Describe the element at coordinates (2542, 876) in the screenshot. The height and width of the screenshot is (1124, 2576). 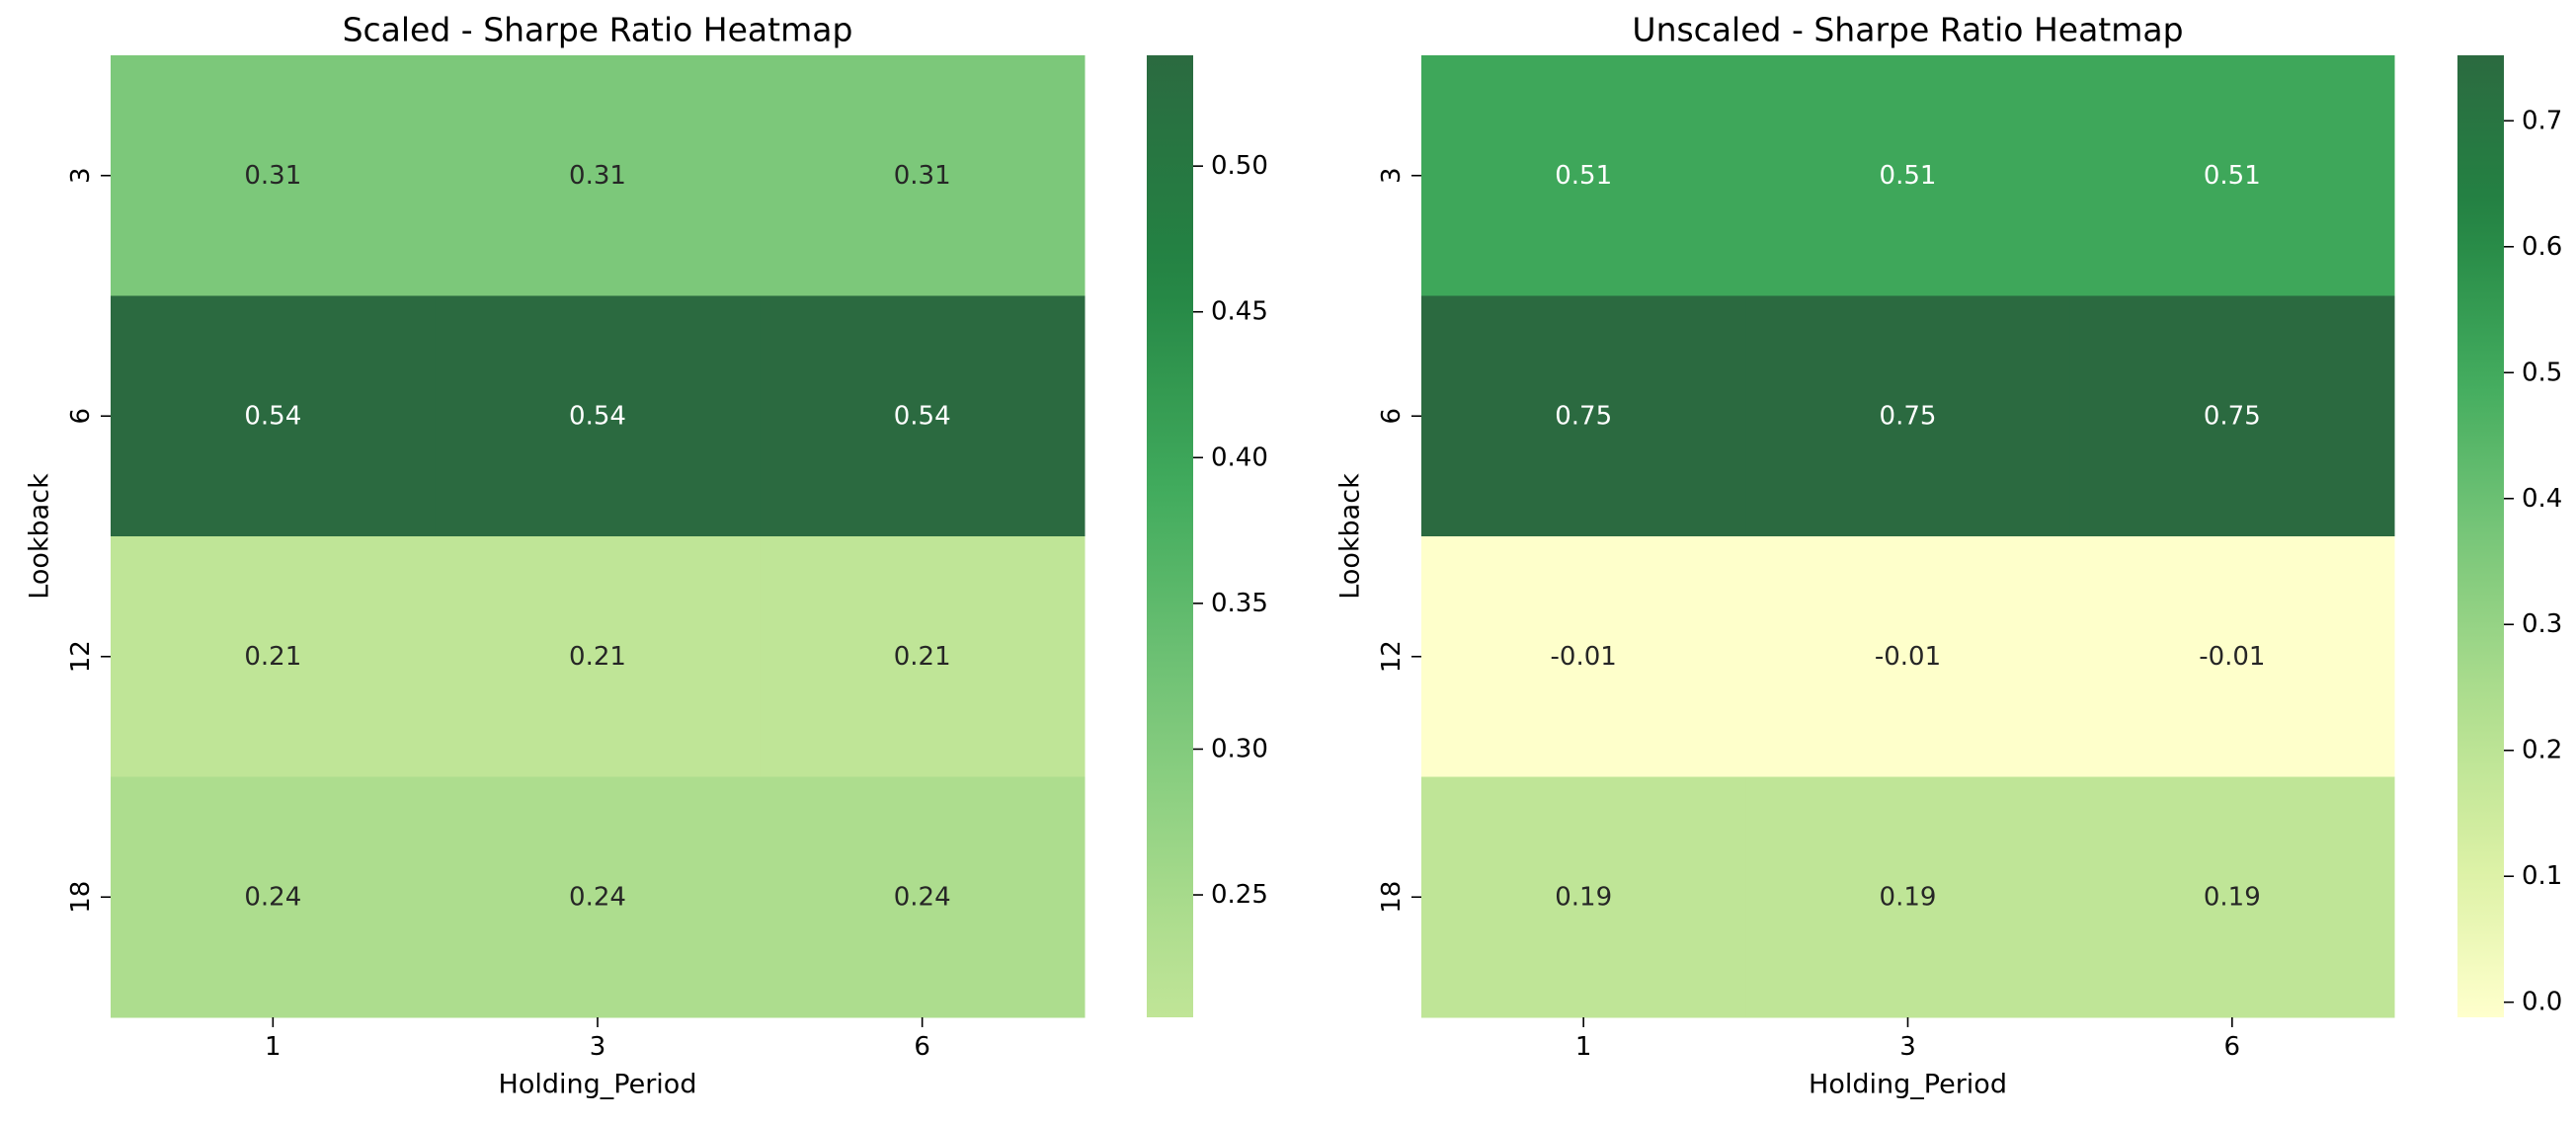
I see `colorbar-tick-label: 0.1` at that location.